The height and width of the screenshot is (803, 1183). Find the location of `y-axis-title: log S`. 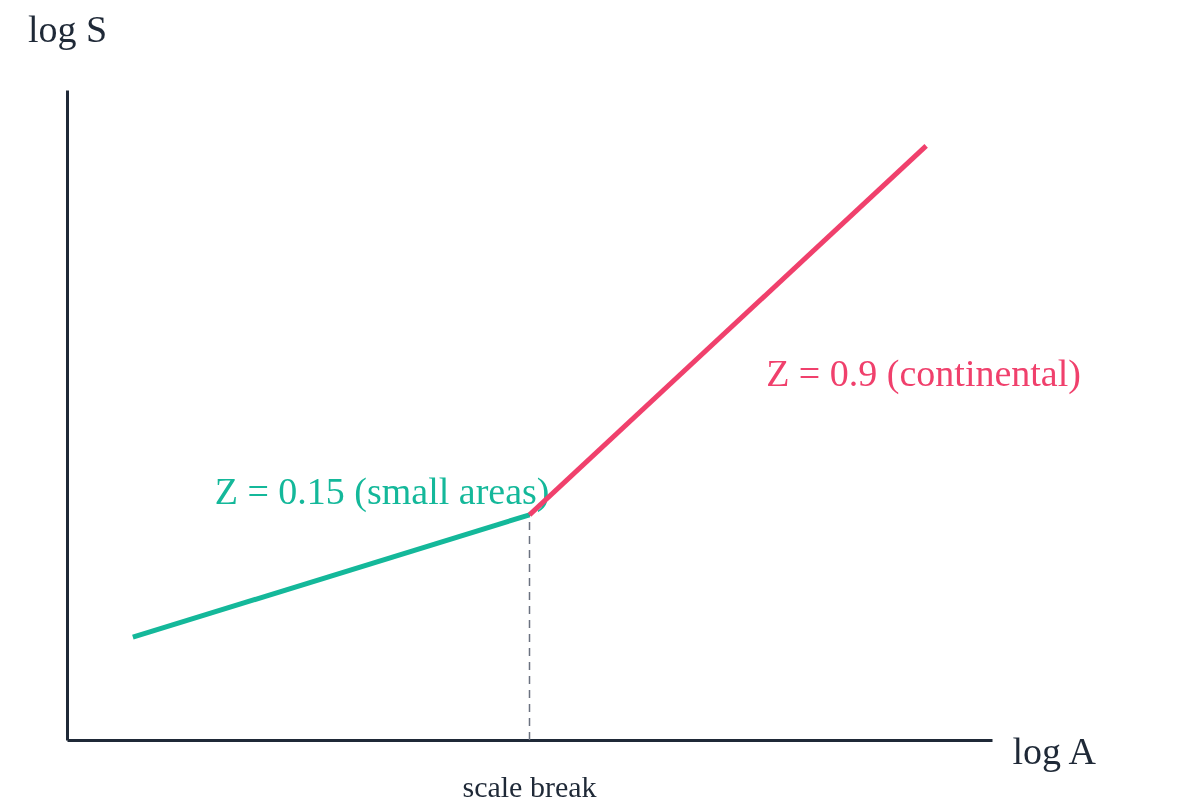

y-axis-title: log S is located at coordinates (67, 28).